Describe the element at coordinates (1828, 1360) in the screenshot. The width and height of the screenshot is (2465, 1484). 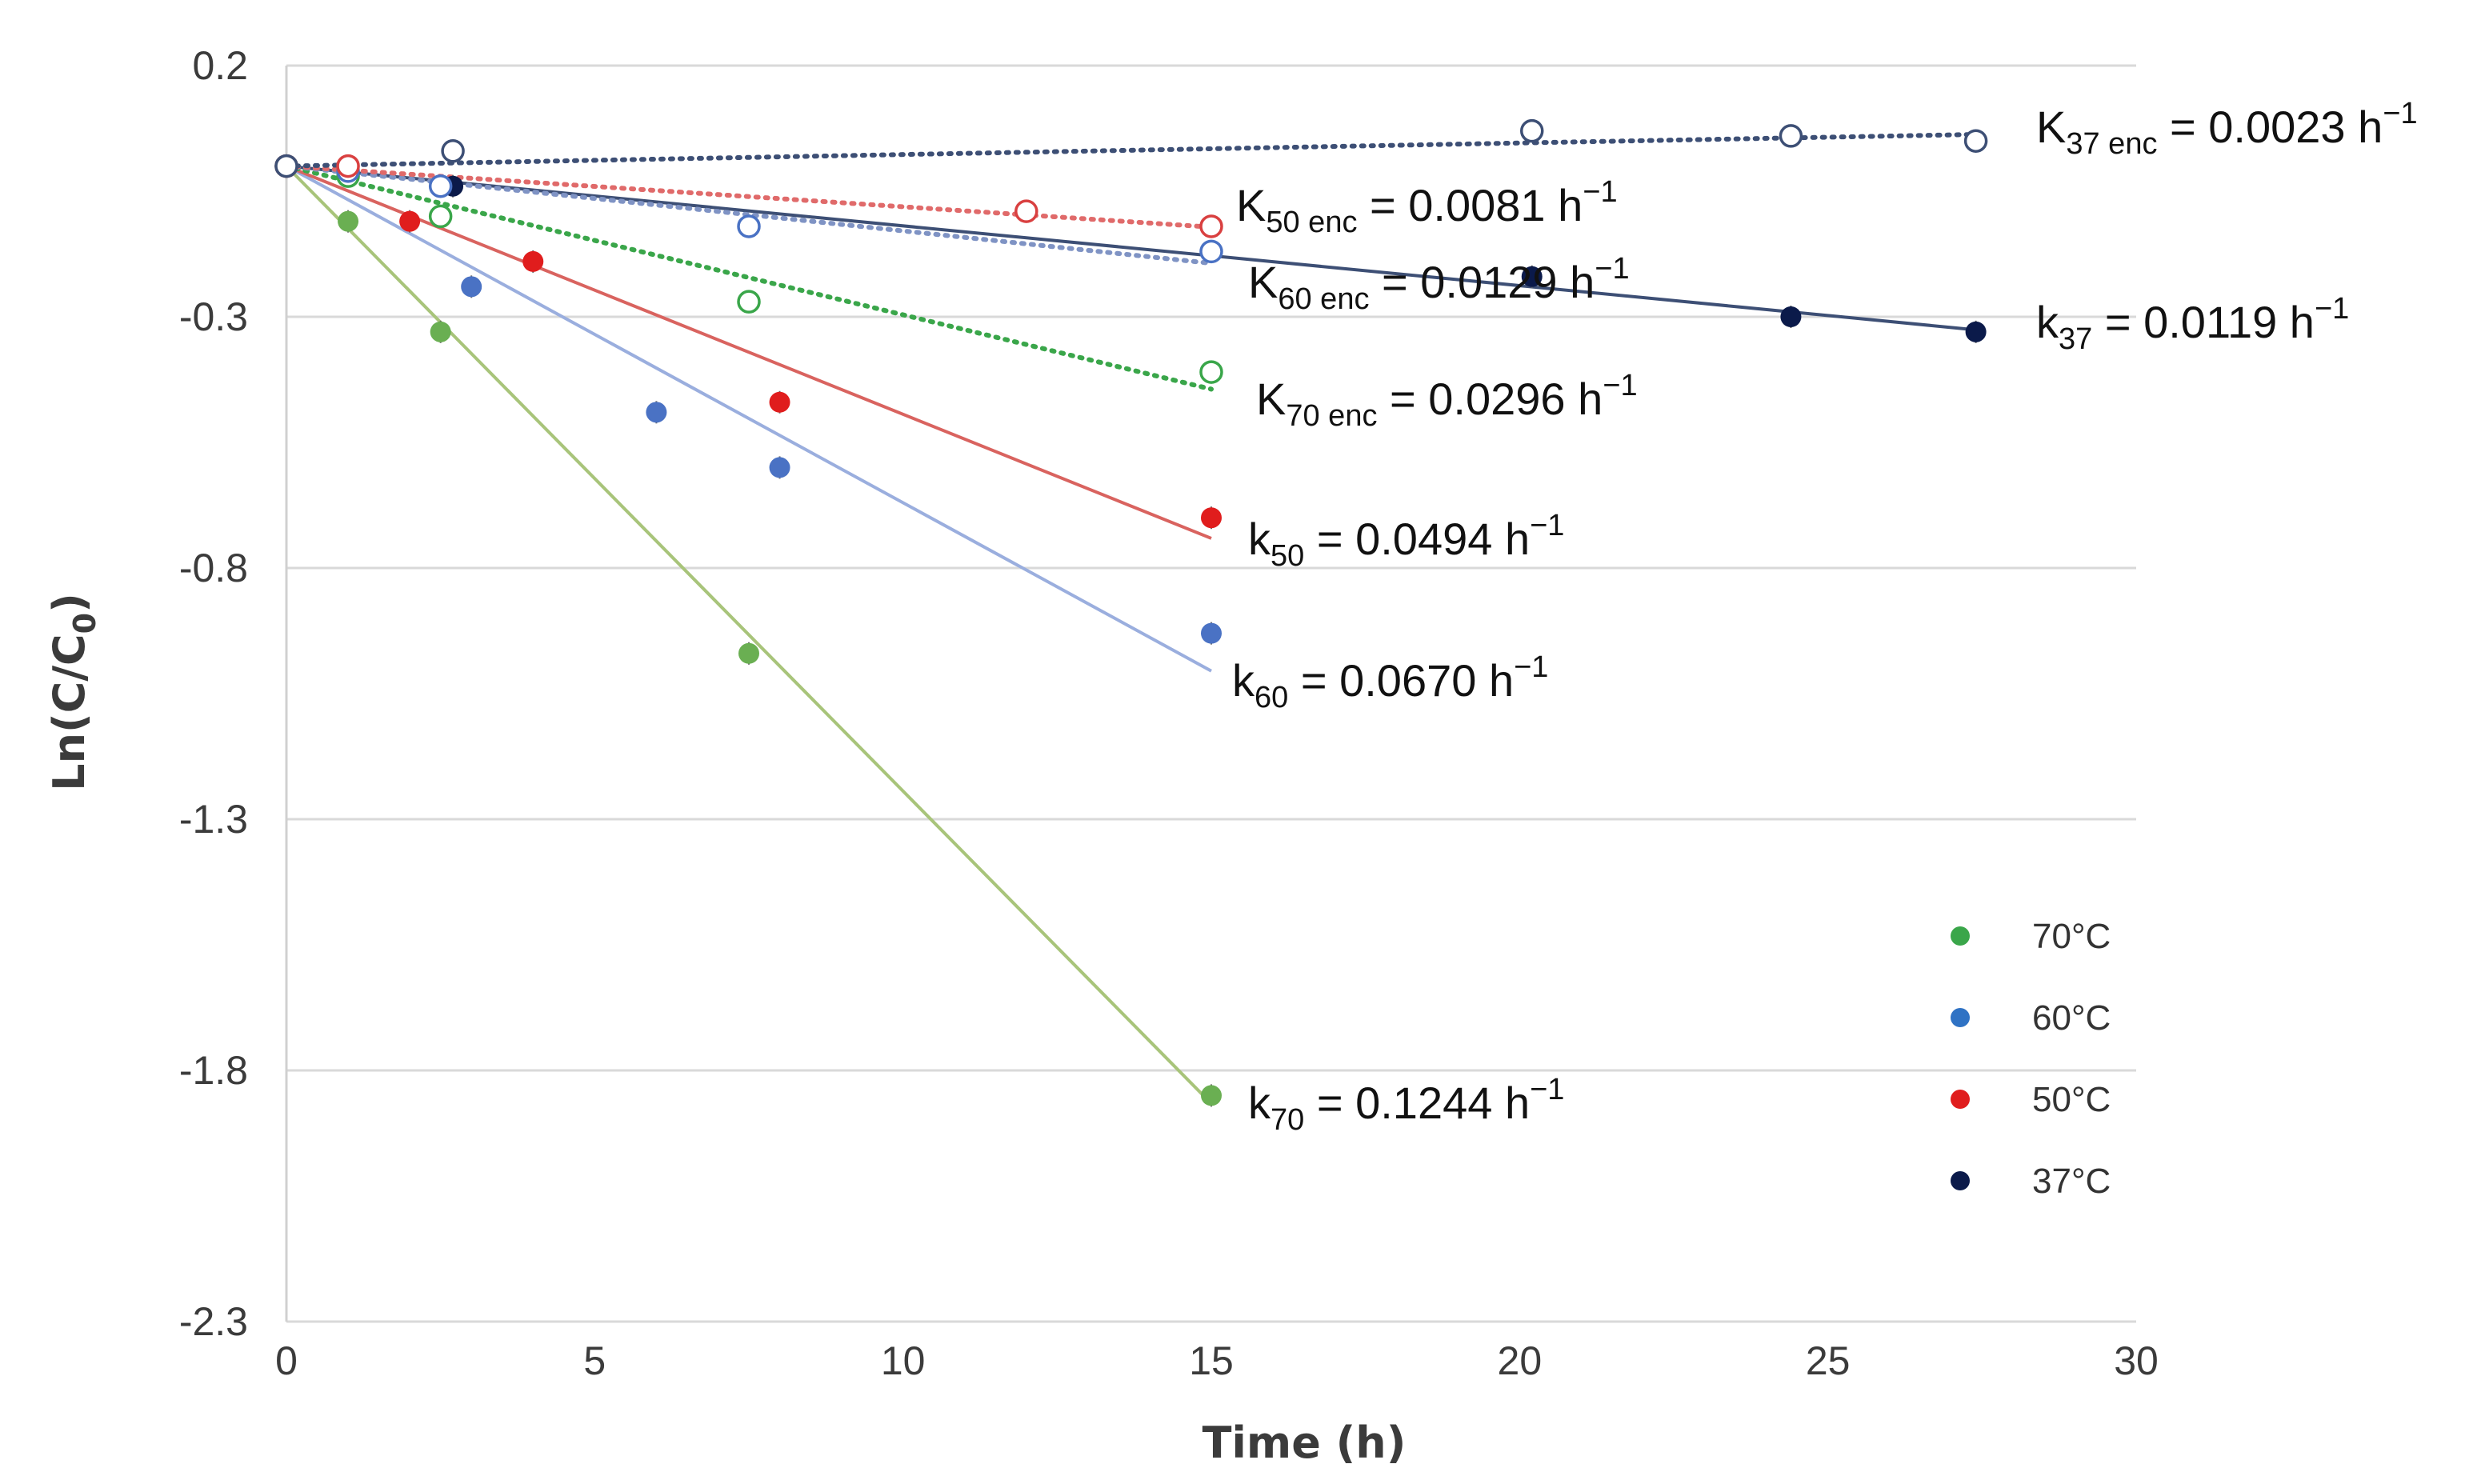
I see `x-tick-label: 25` at that location.